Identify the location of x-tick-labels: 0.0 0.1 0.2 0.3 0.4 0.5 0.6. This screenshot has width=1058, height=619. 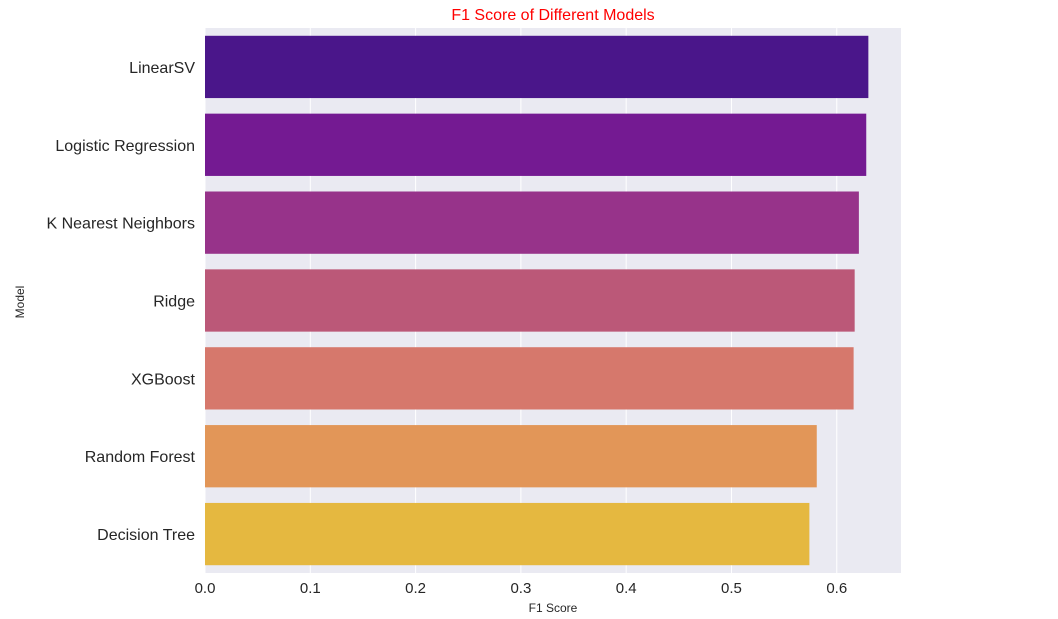
(521, 588).